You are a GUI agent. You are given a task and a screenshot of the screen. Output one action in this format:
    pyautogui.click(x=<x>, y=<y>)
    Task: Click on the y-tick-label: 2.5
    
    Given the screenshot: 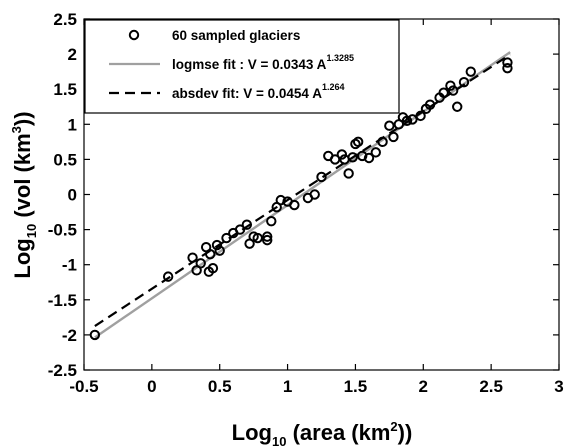 What is the action you would take?
    pyautogui.click(x=65, y=19)
    